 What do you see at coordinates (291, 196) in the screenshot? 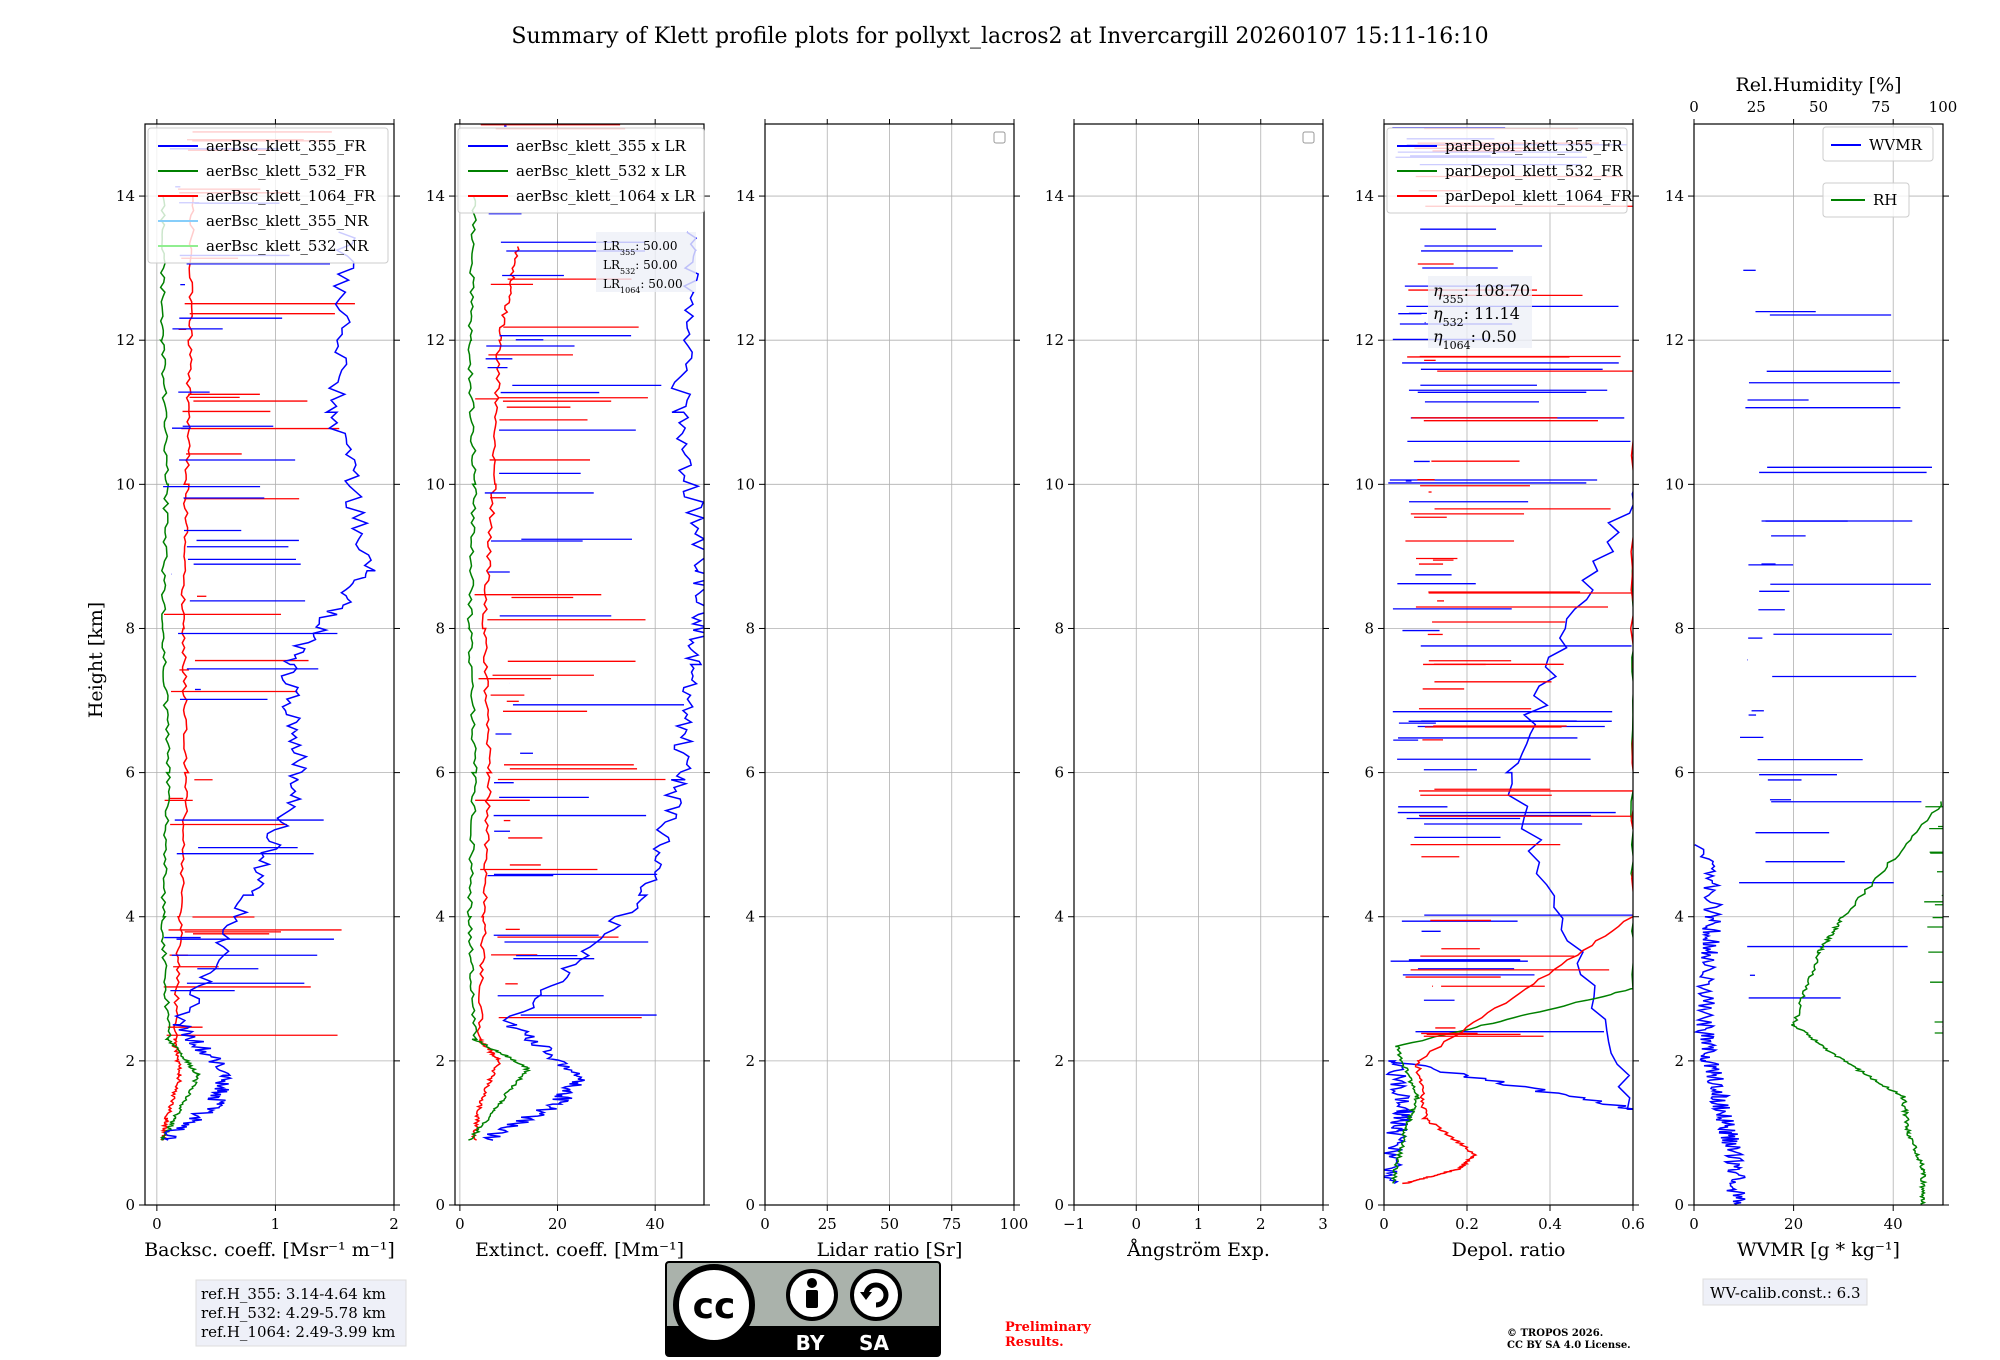
I see `legend-label-2: aerBsc_klett_1064_FR` at bounding box center [291, 196].